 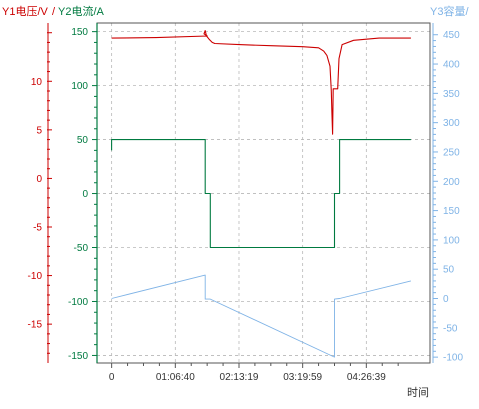 What do you see at coordinates (79, 86) in the screenshot?
I see `y2-tick-label: 100` at bounding box center [79, 86].